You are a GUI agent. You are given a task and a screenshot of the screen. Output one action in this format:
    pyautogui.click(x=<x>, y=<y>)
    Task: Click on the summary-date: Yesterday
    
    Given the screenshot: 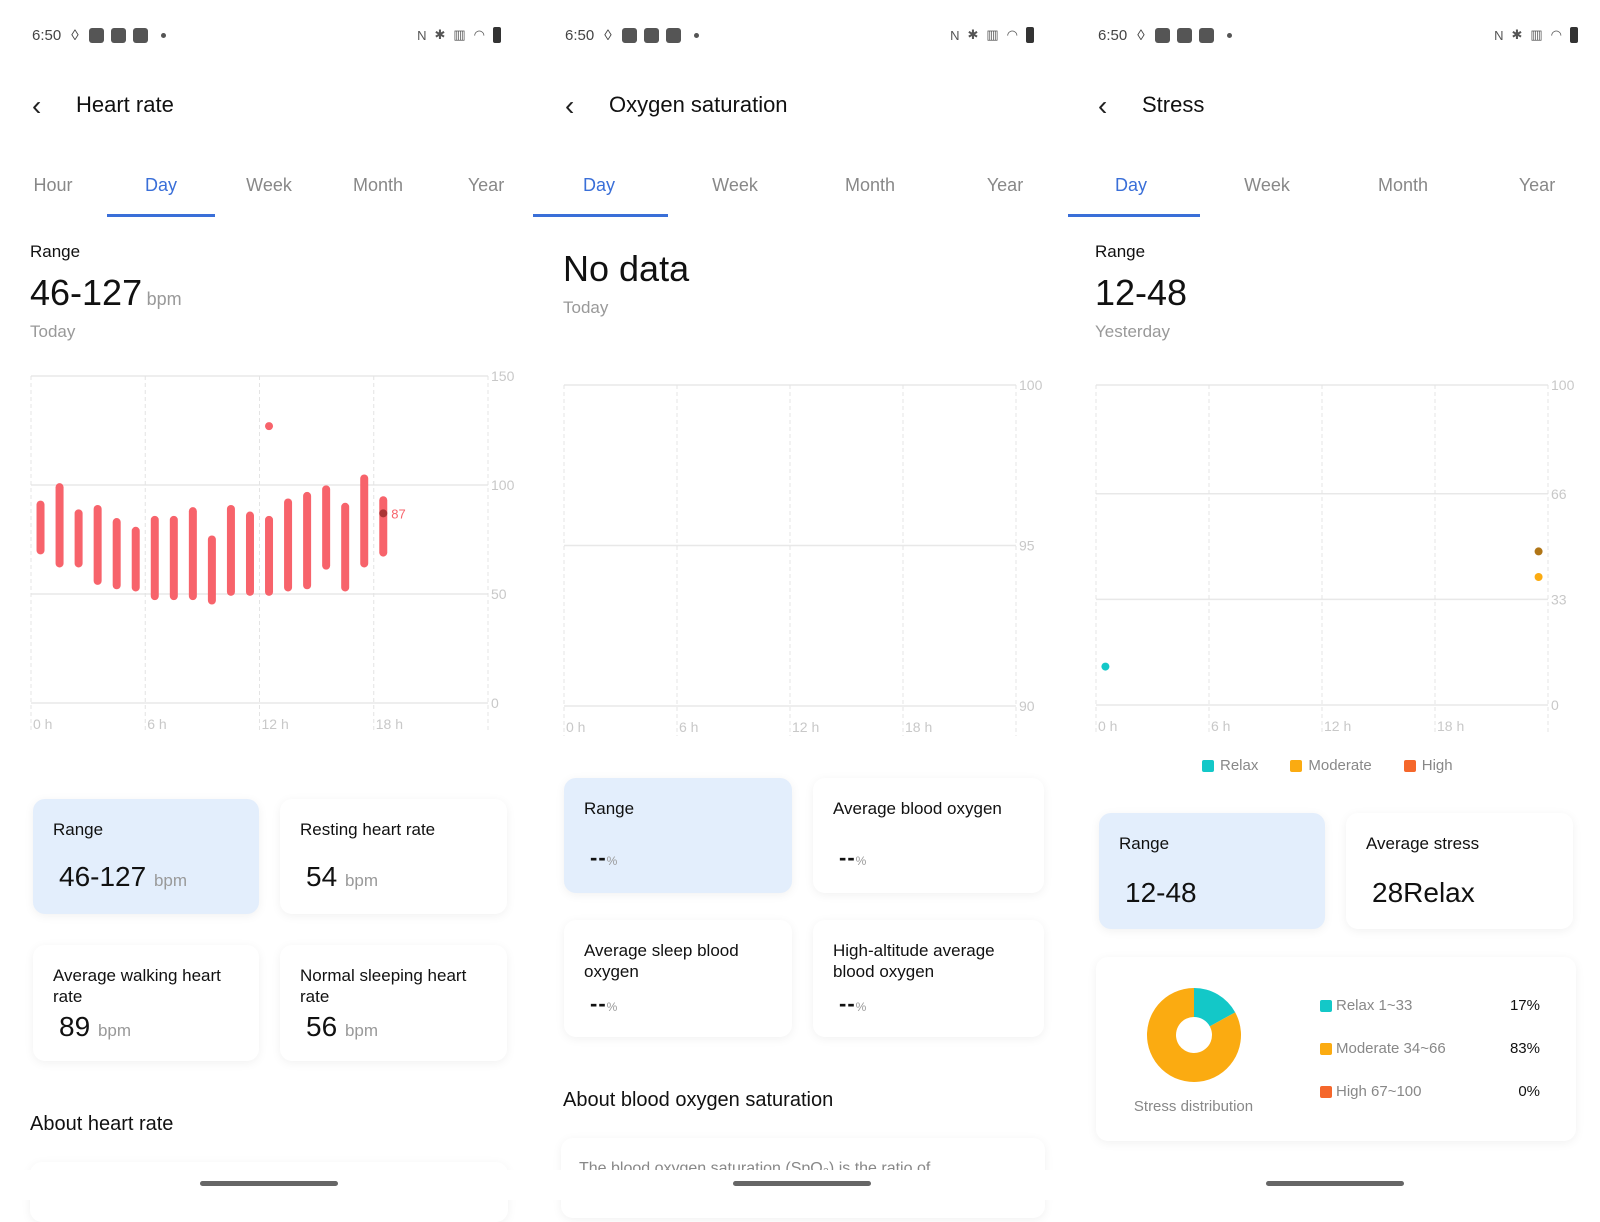 What is the action you would take?
    pyautogui.click(x=1132, y=331)
    